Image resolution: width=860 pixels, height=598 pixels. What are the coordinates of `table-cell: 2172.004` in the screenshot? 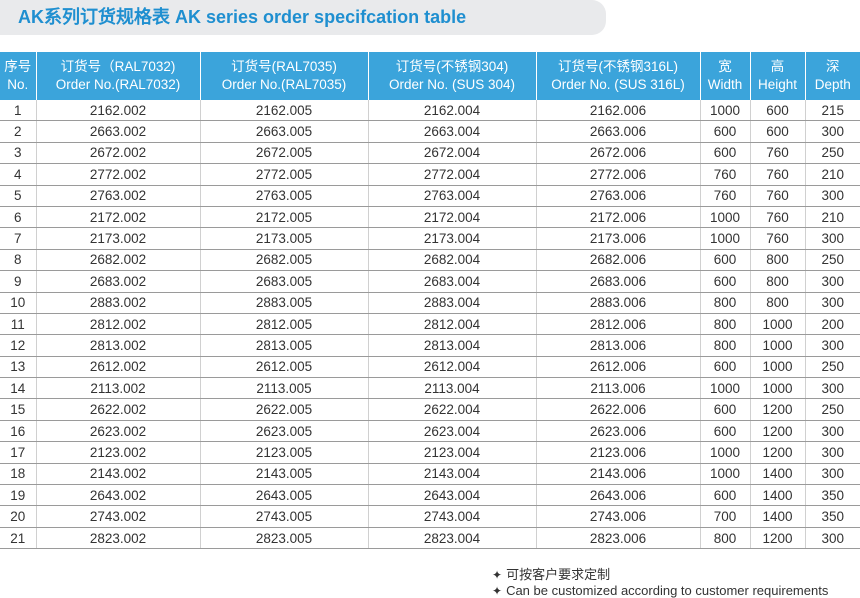 It's located at (451, 217).